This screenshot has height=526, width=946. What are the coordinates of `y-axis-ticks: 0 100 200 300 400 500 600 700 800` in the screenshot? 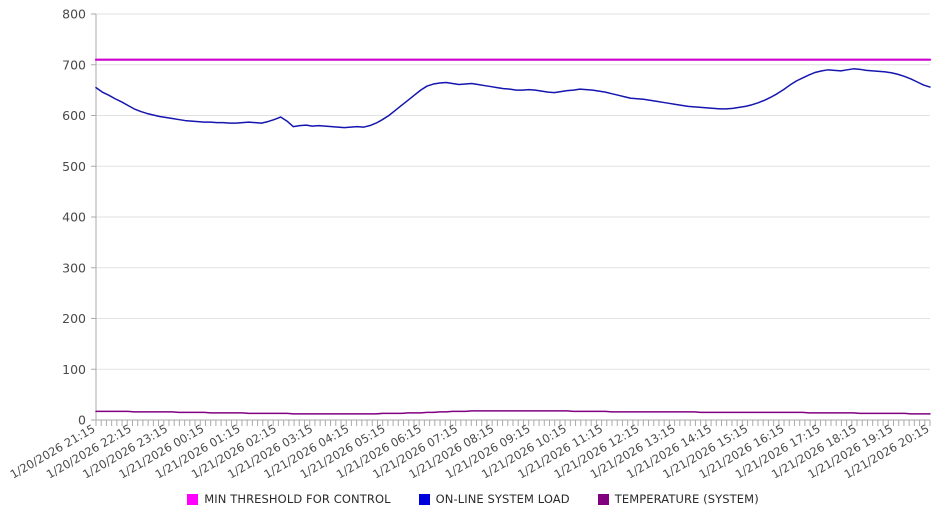 It's located at (79, 217).